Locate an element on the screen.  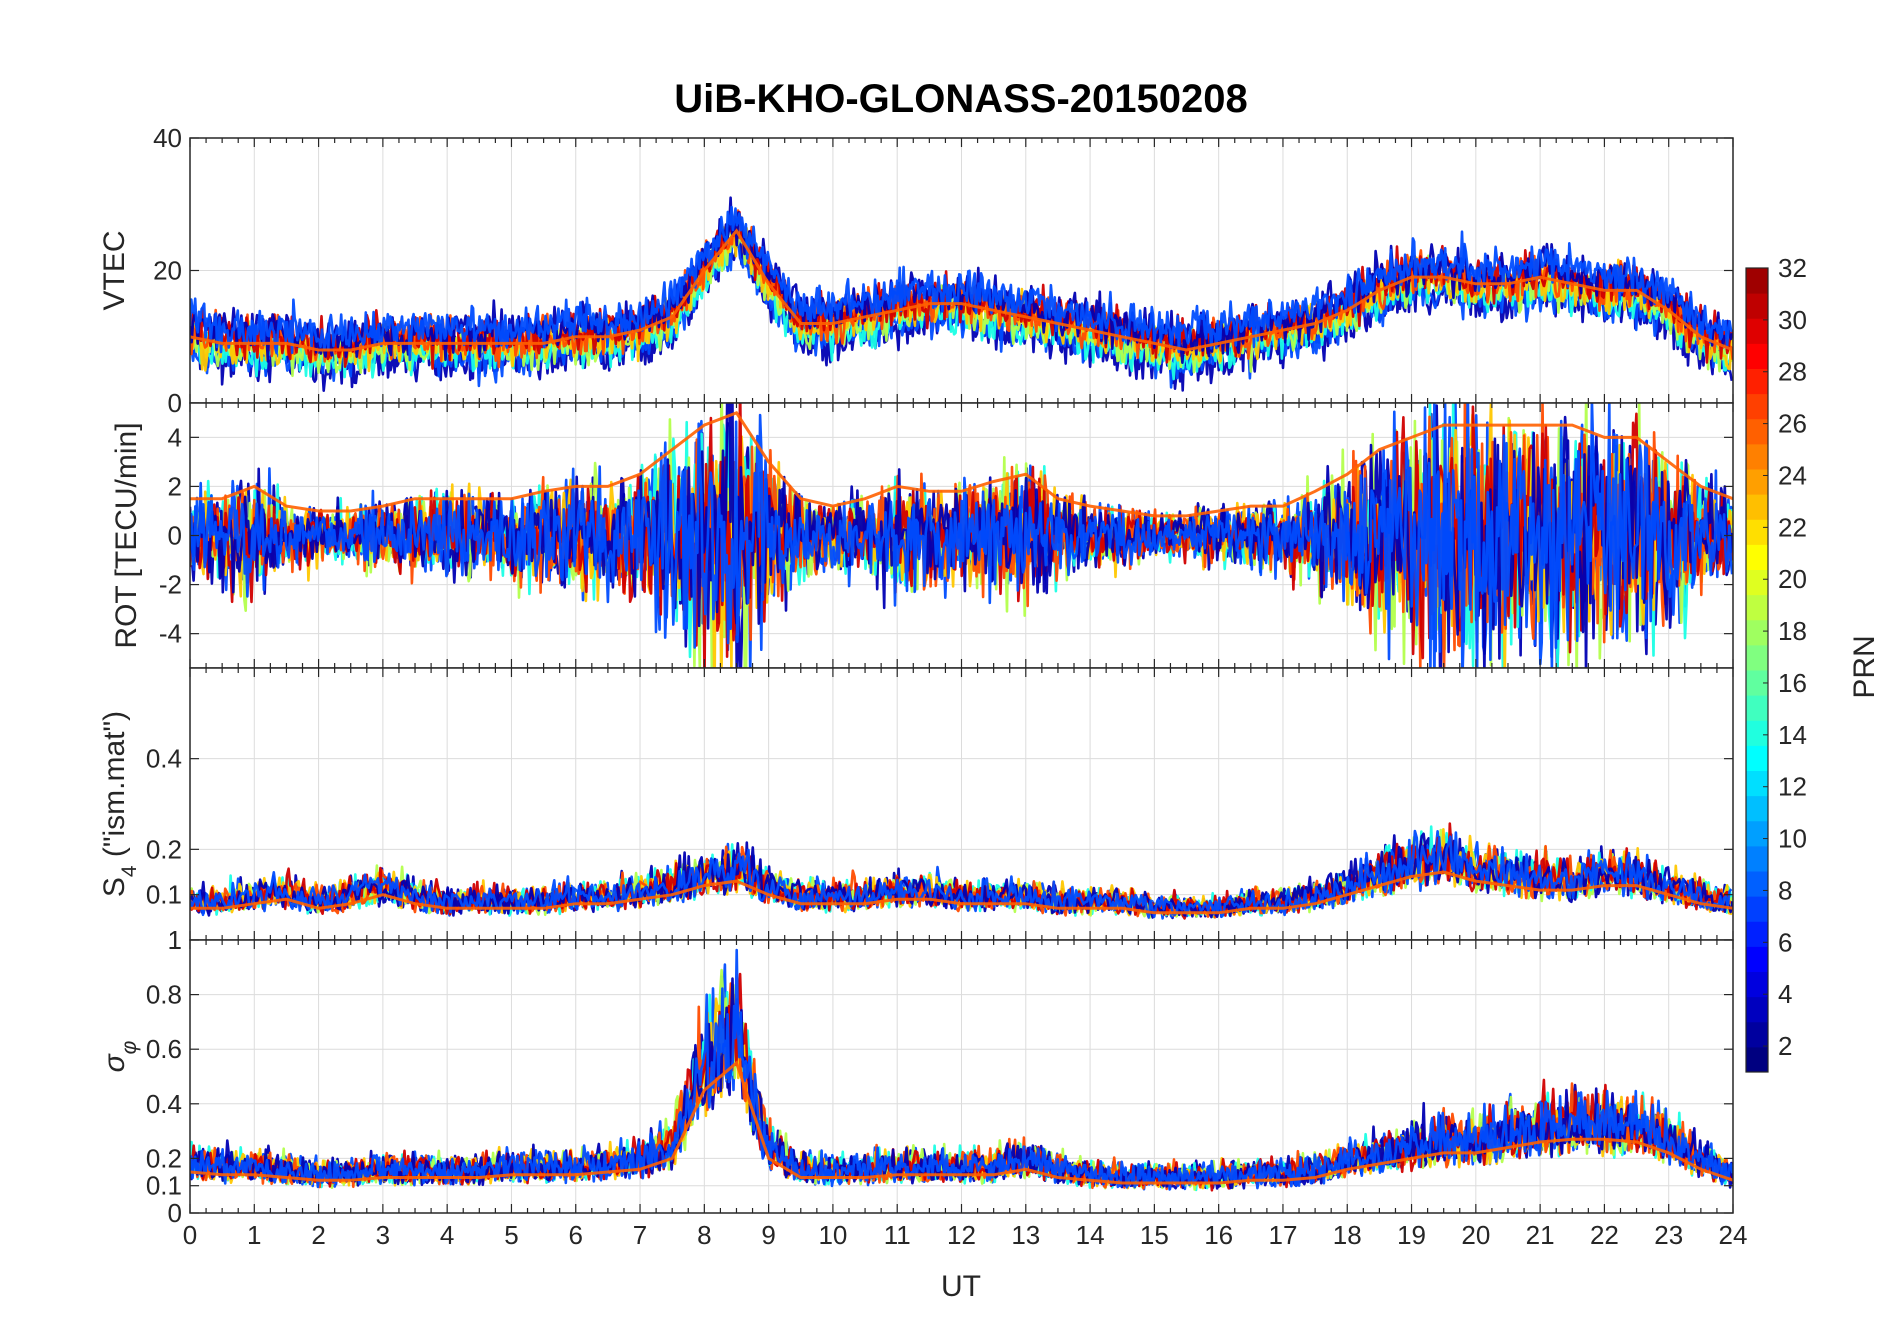
x-tick-label: 5 is located at coordinates (511, 1235).